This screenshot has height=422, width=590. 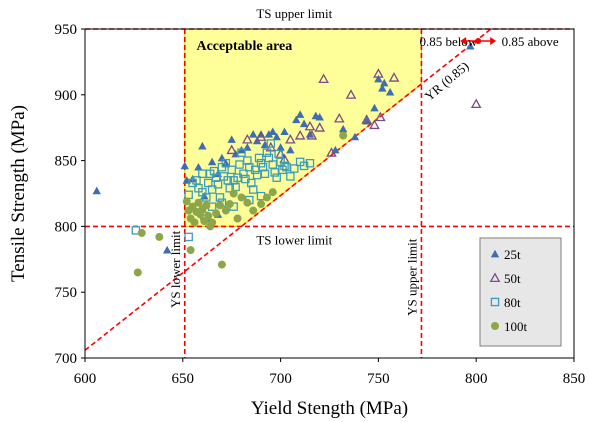 What do you see at coordinates (66, 30) in the screenshot?
I see `y-tick-label: 950` at bounding box center [66, 30].